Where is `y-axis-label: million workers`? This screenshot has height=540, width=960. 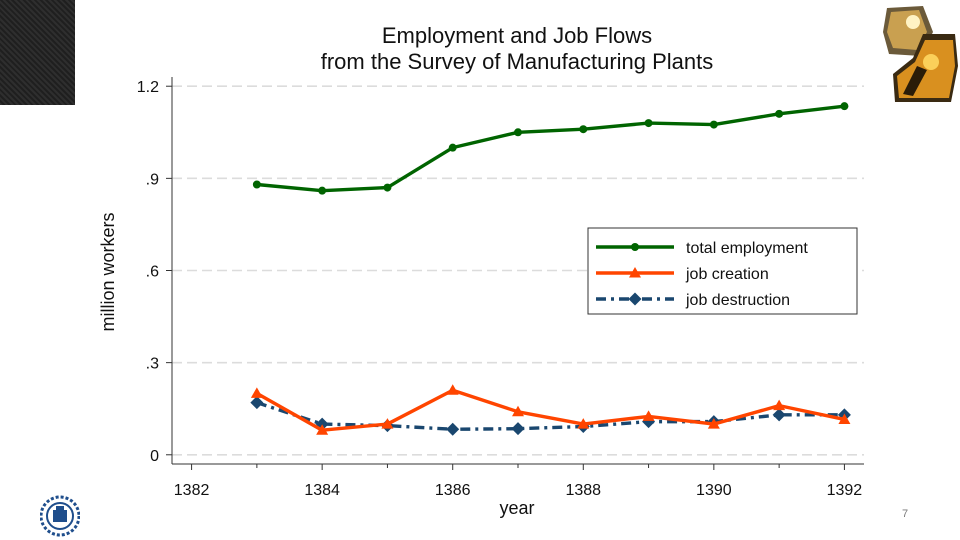
y-axis-label: million workers is located at coordinates (108, 271).